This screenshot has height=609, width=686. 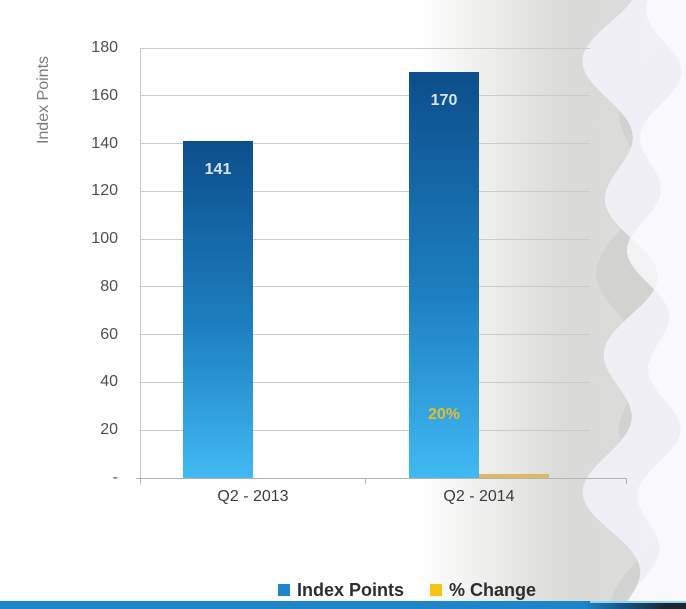 I want to click on legend-label-pct-change: % Change, so click(x=493, y=589).